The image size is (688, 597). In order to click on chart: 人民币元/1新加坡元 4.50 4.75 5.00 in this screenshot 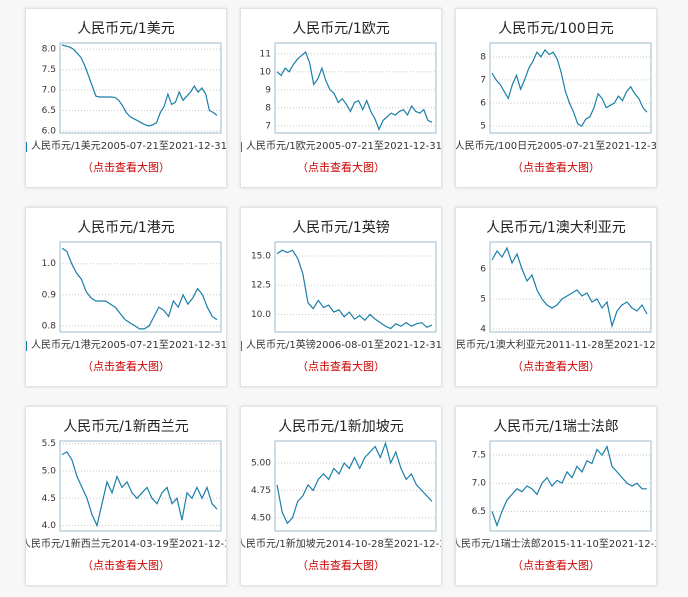, I will do `click(344, 475)`.